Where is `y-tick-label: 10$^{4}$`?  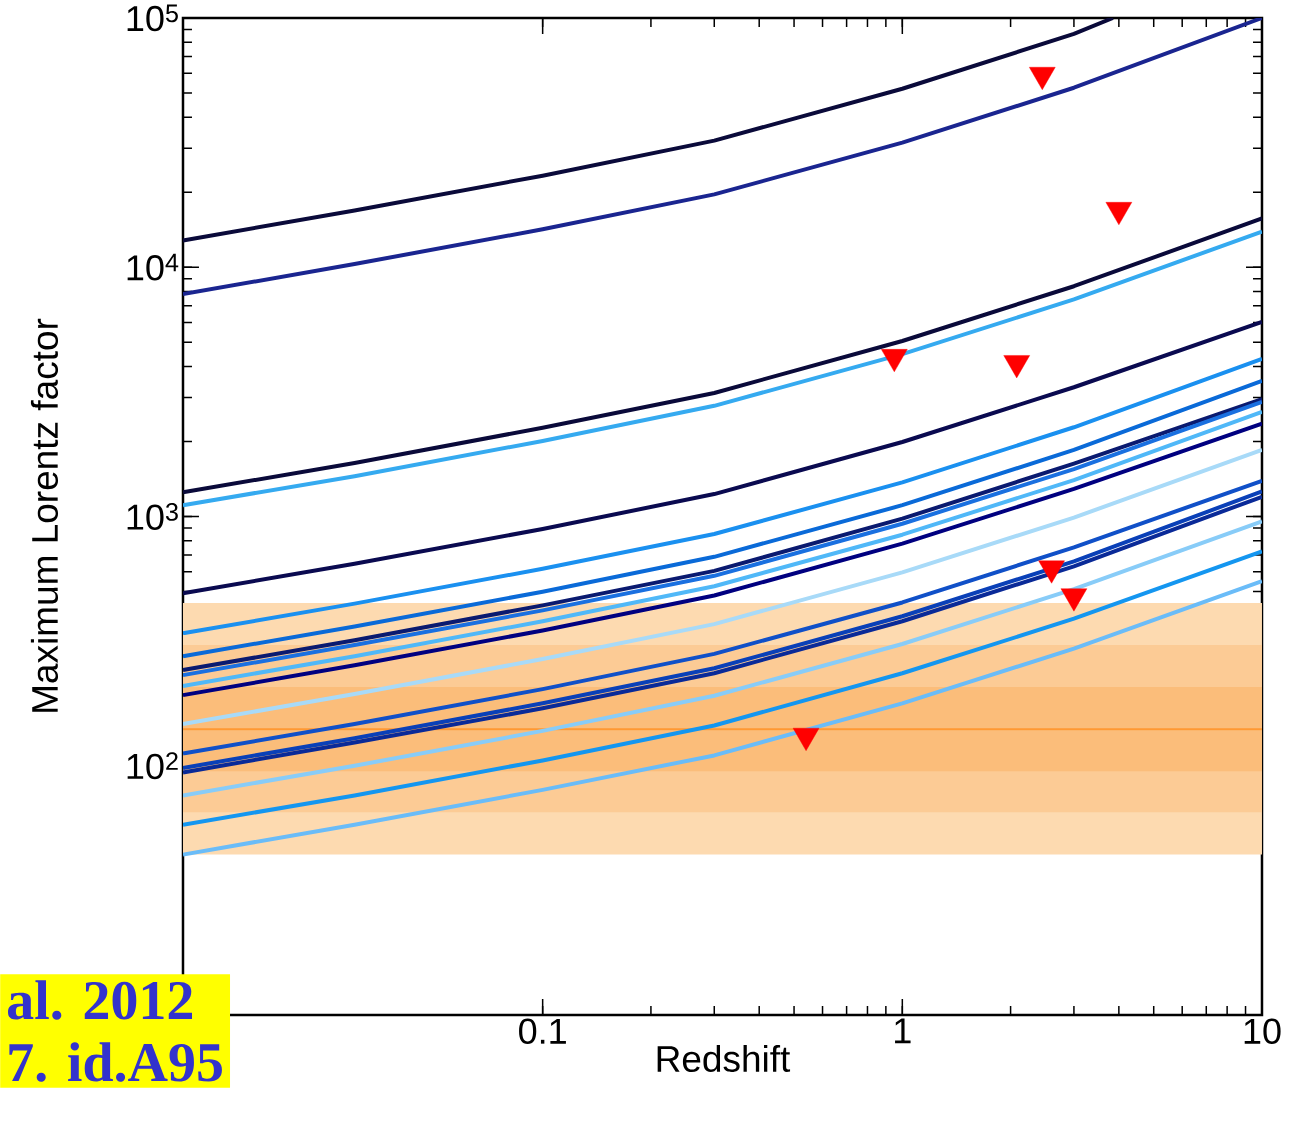 y-tick-label: 10$^{4}$ is located at coordinates (153, 267).